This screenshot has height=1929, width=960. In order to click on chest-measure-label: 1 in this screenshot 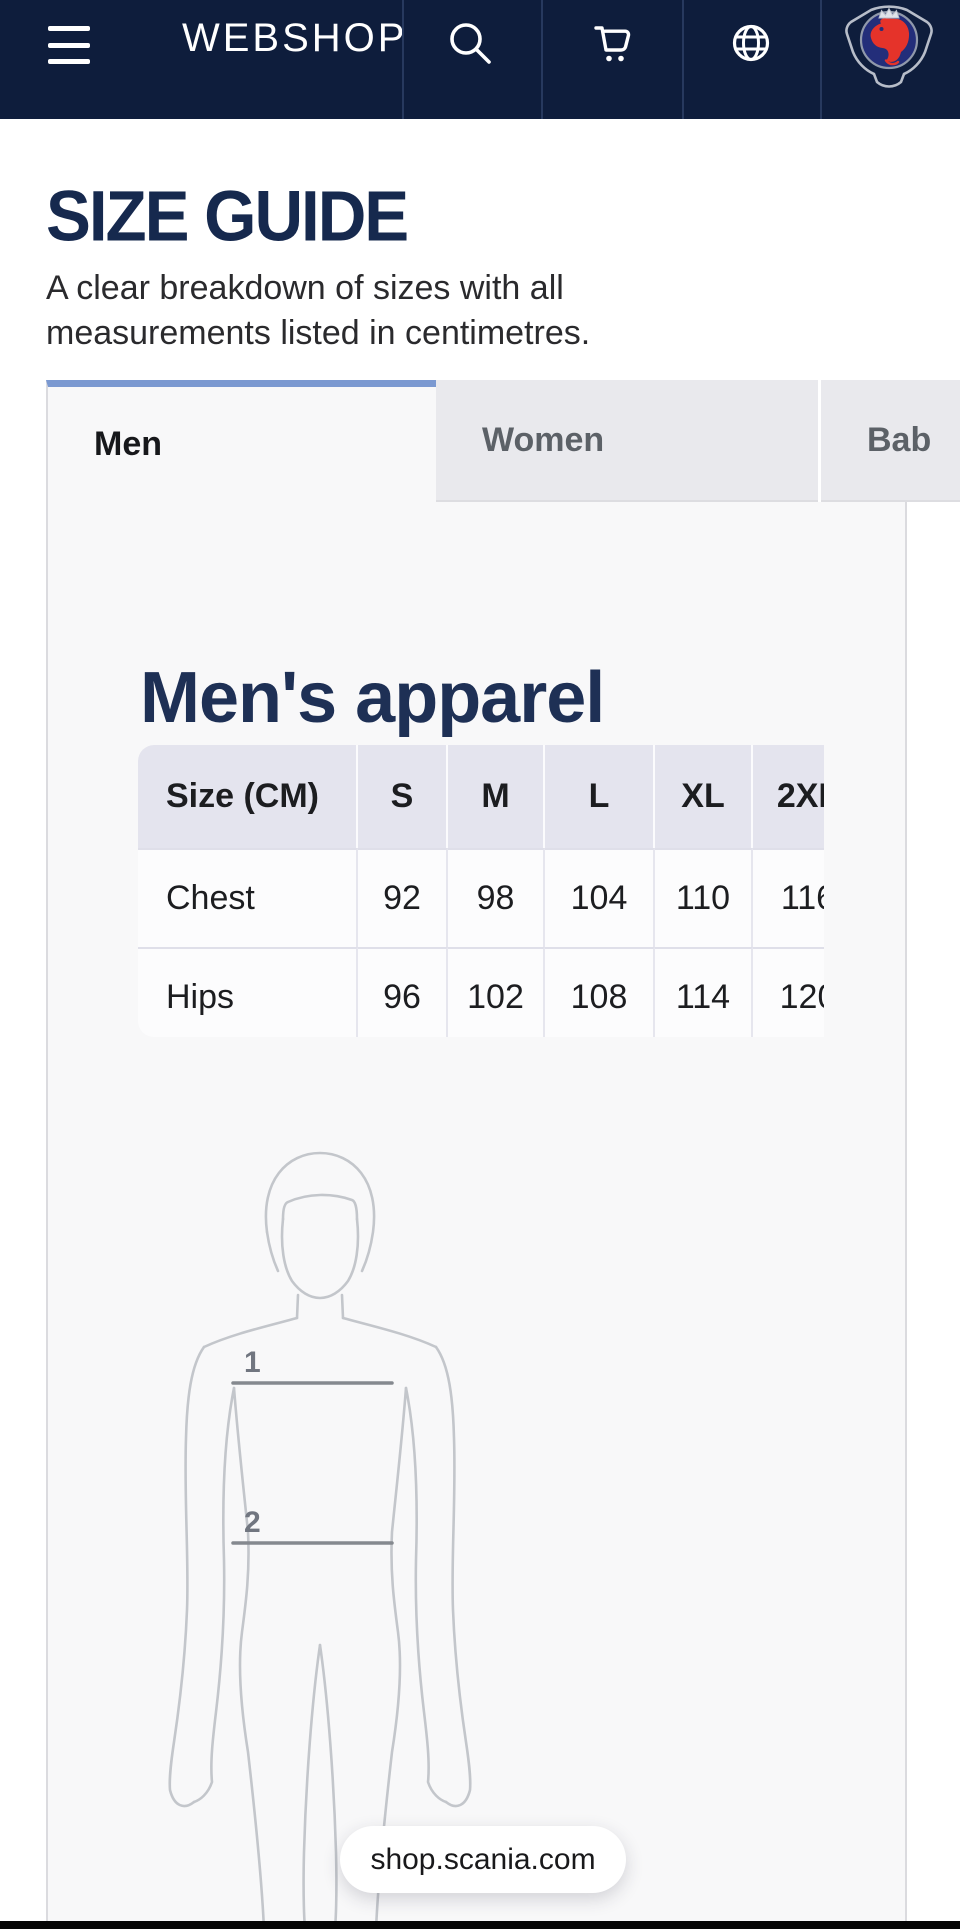, I will do `click(252, 1362)`.